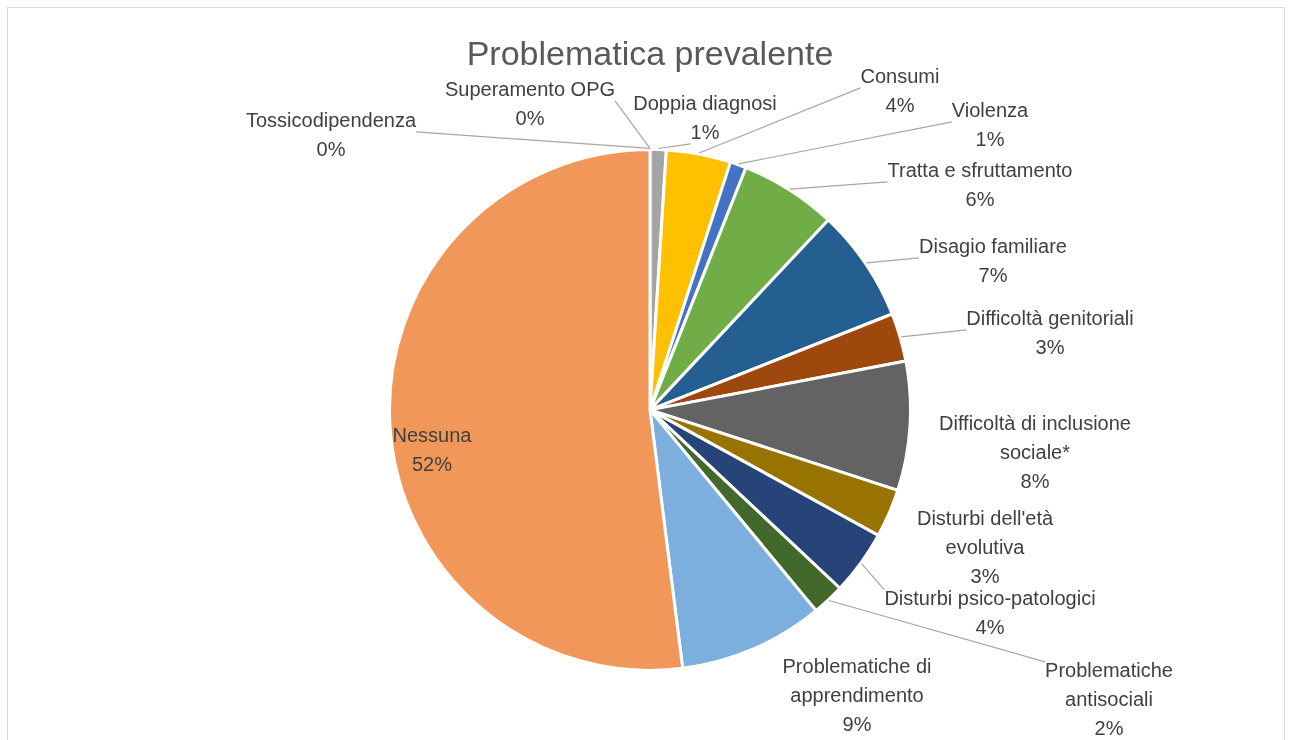 The width and height of the screenshot is (1292, 740). I want to click on slice-label: Problematiche antisociali, so click(1109, 685).